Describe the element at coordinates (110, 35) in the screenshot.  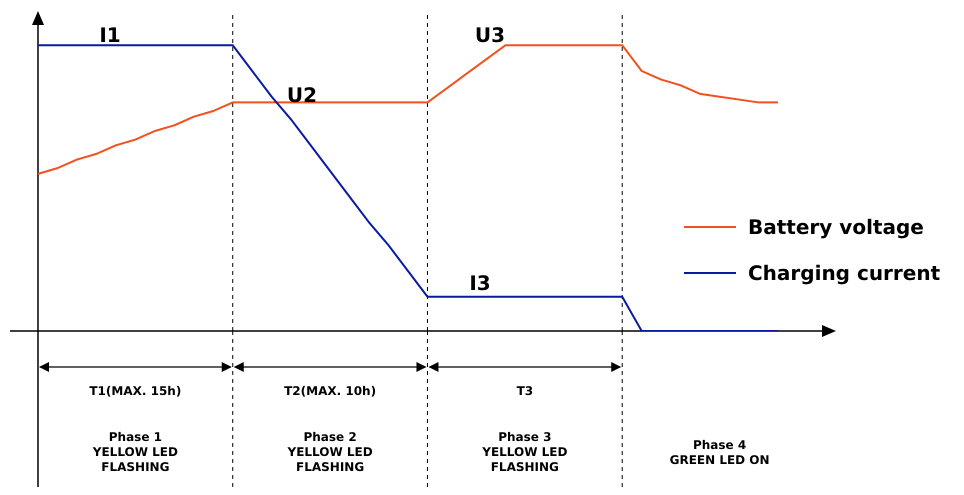
I see `annotation: I1` at that location.